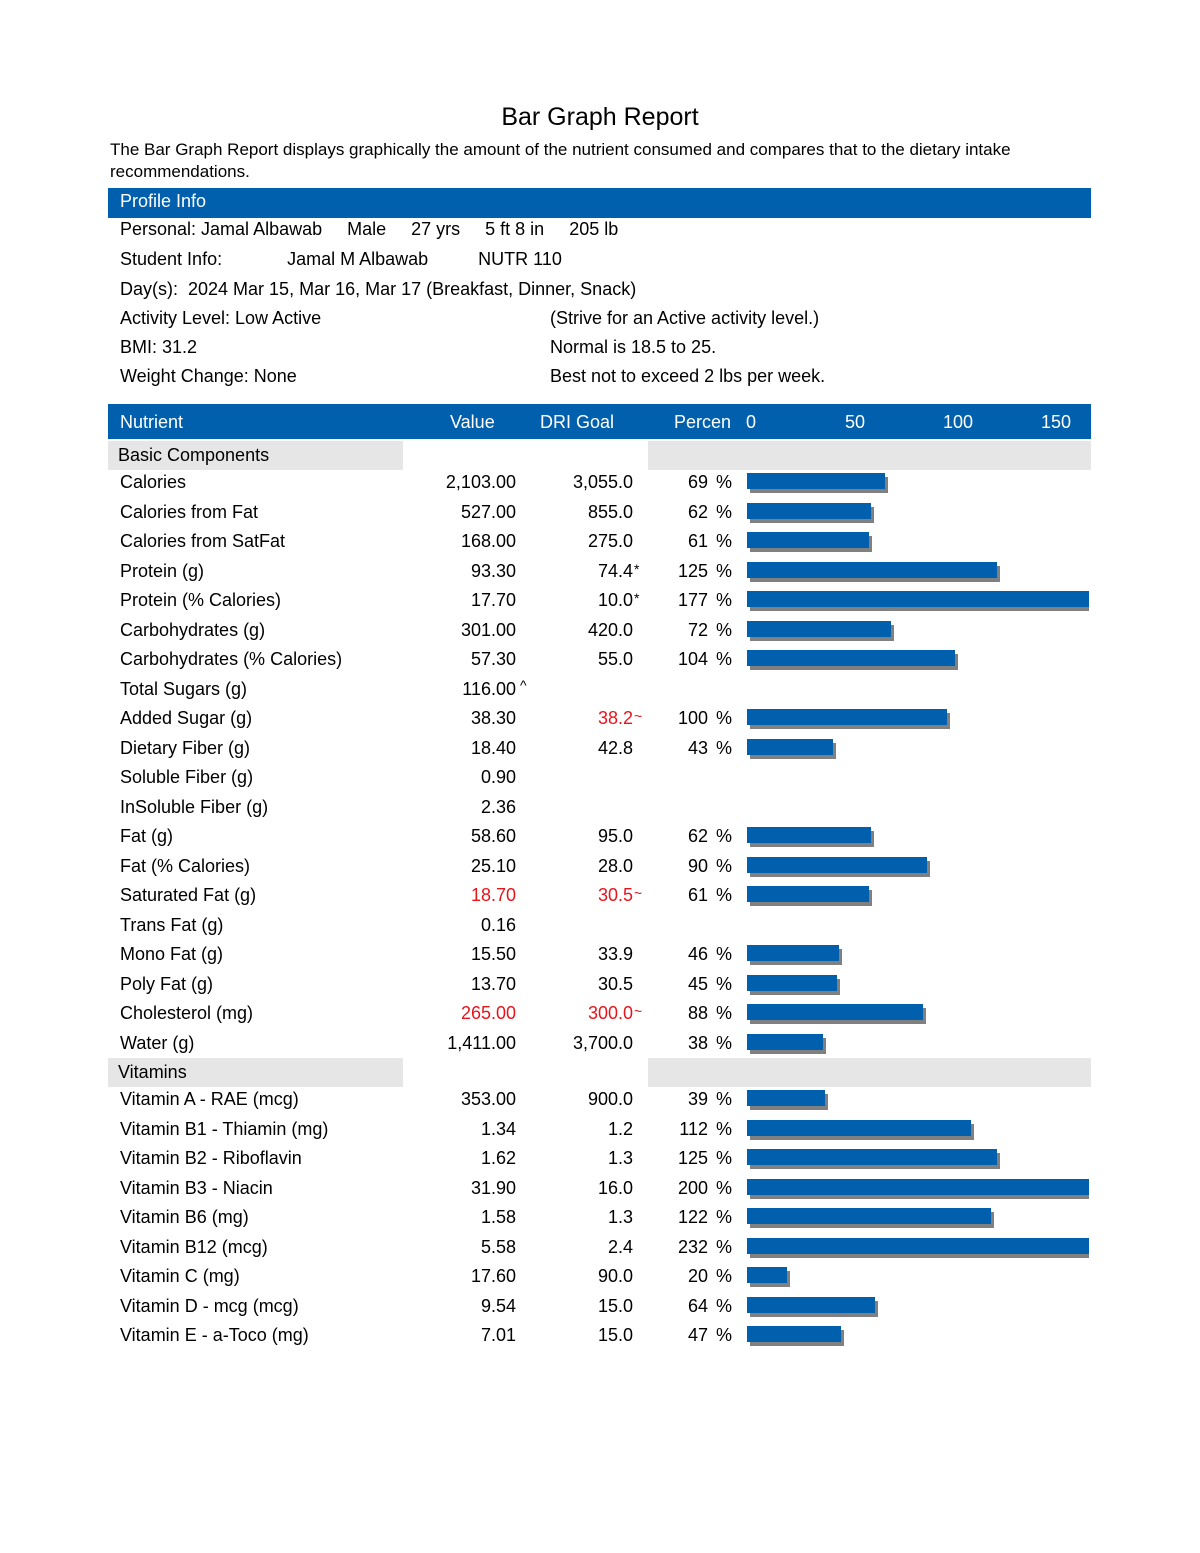 The image size is (1200, 1553). Describe the element at coordinates (615, 600) in the screenshot. I see `dri-goal-text: 10.0` at that location.